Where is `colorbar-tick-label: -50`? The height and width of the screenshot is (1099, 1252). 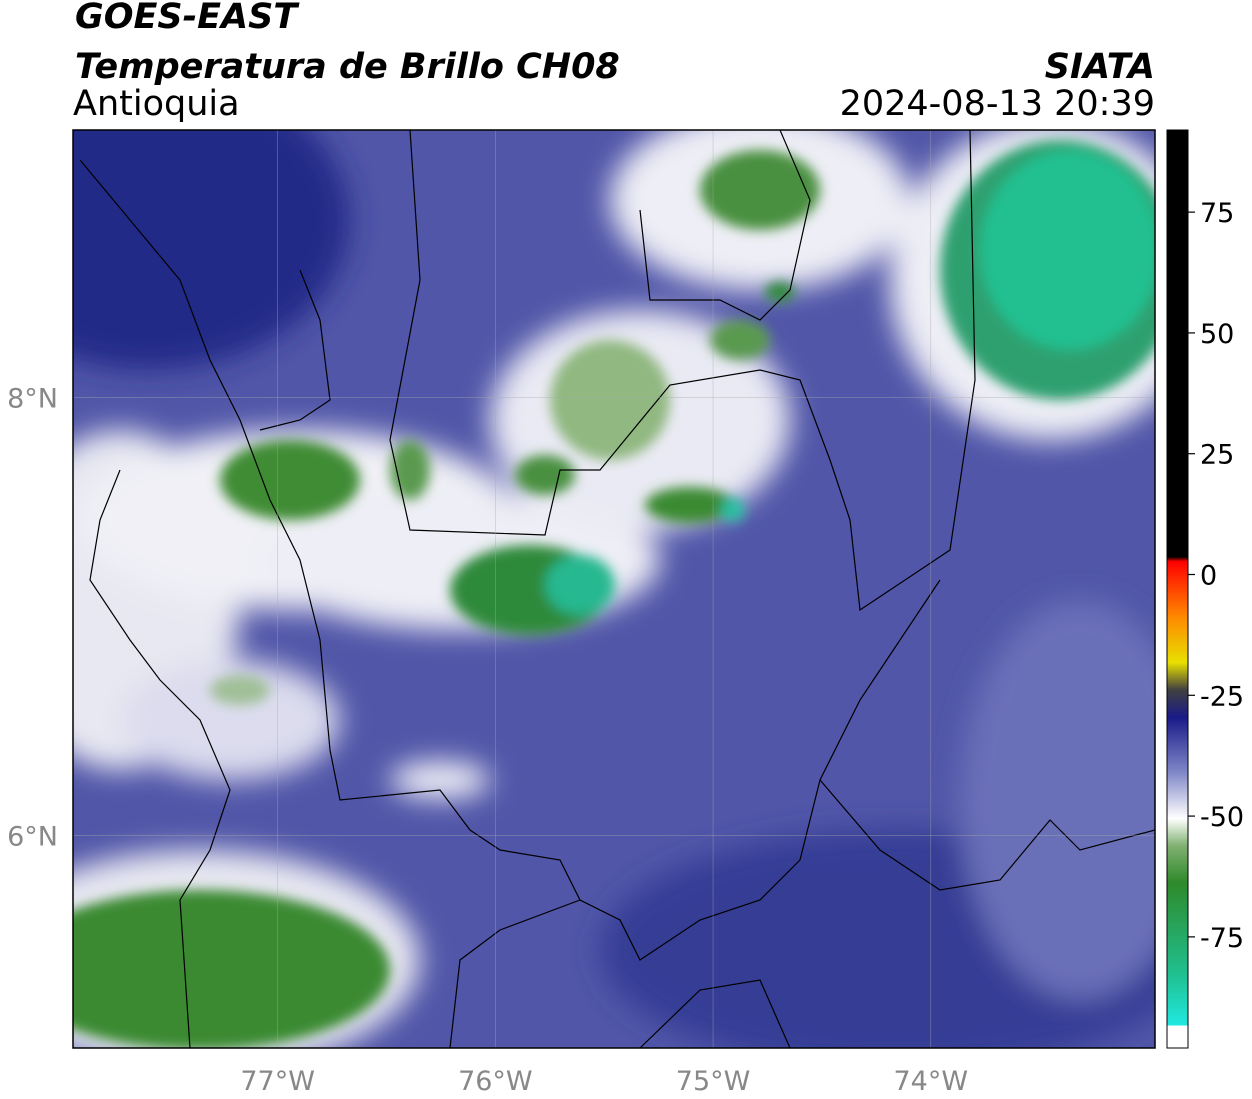 colorbar-tick-label: -50 is located at coordinates (1222, 817).